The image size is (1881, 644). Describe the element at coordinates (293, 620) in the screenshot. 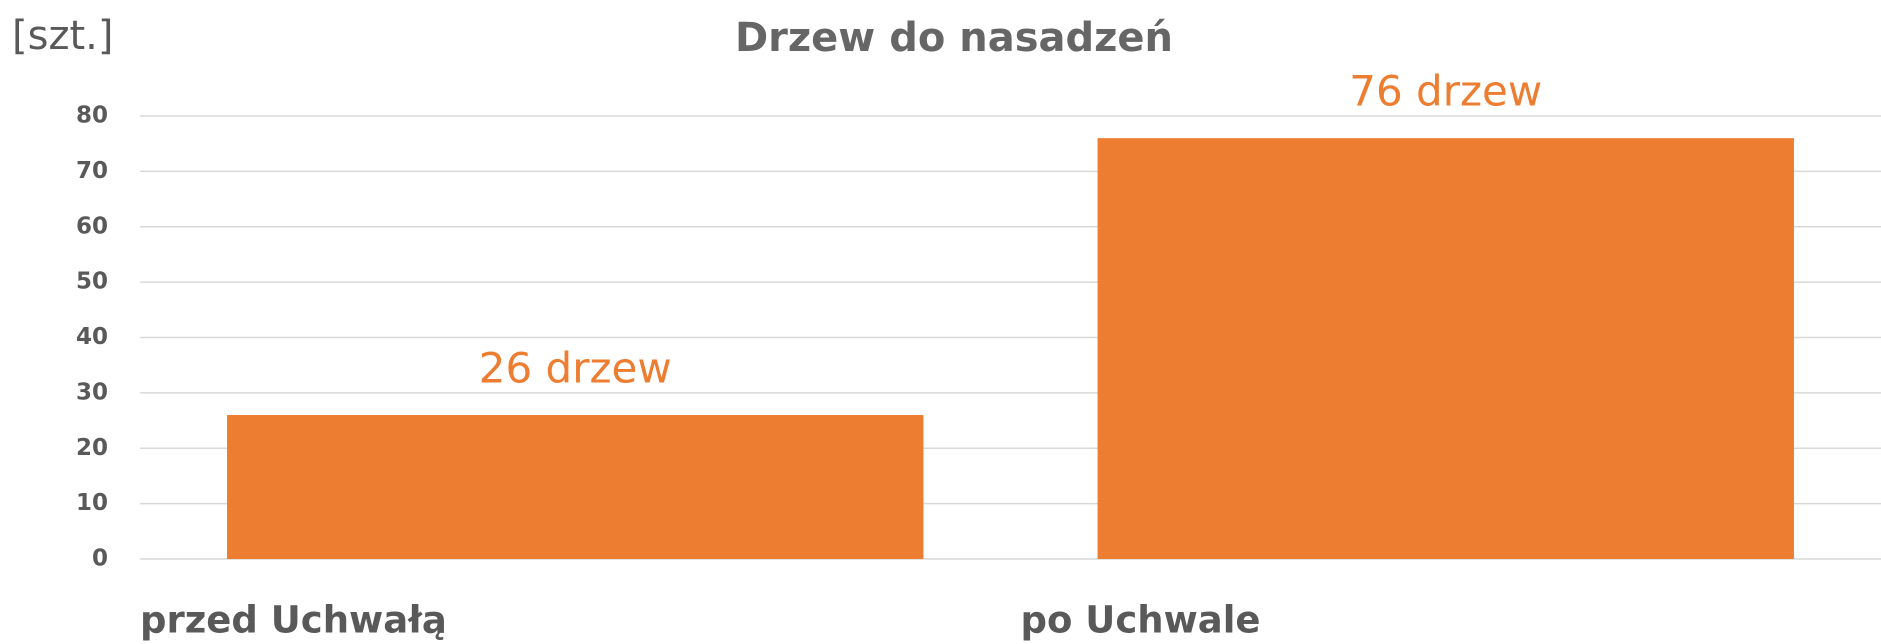

I see `x-tick-label: przed Uchwałą` at that location.